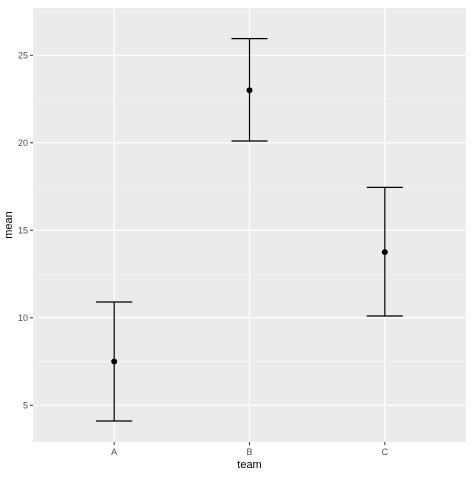 The width and height of the screenshot is (474, 477). I want to click on y-tick-label: 25, so click(23, 55).